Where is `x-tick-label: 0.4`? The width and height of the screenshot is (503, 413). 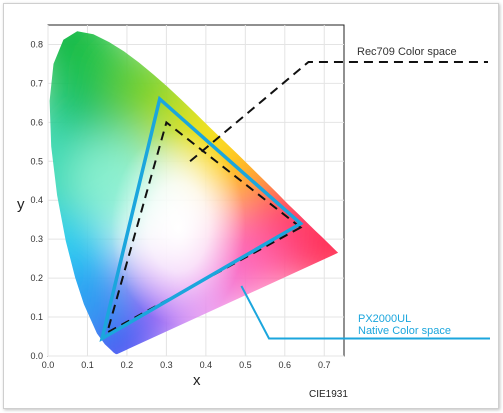 x-tick-label: 0.4 is located at coordinates (206, 365).